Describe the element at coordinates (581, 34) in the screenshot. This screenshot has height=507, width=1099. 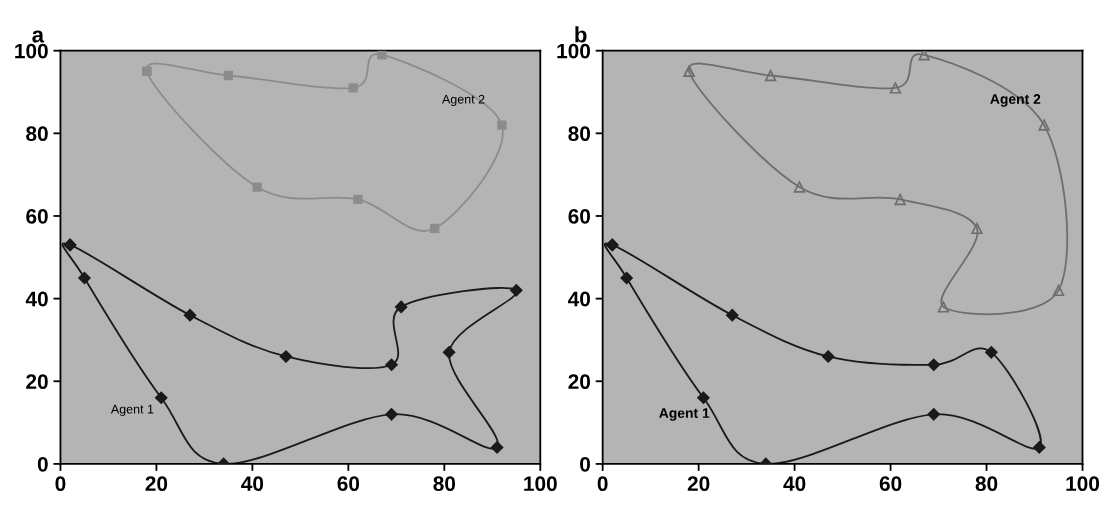
I see `chart-title: b` at that location.